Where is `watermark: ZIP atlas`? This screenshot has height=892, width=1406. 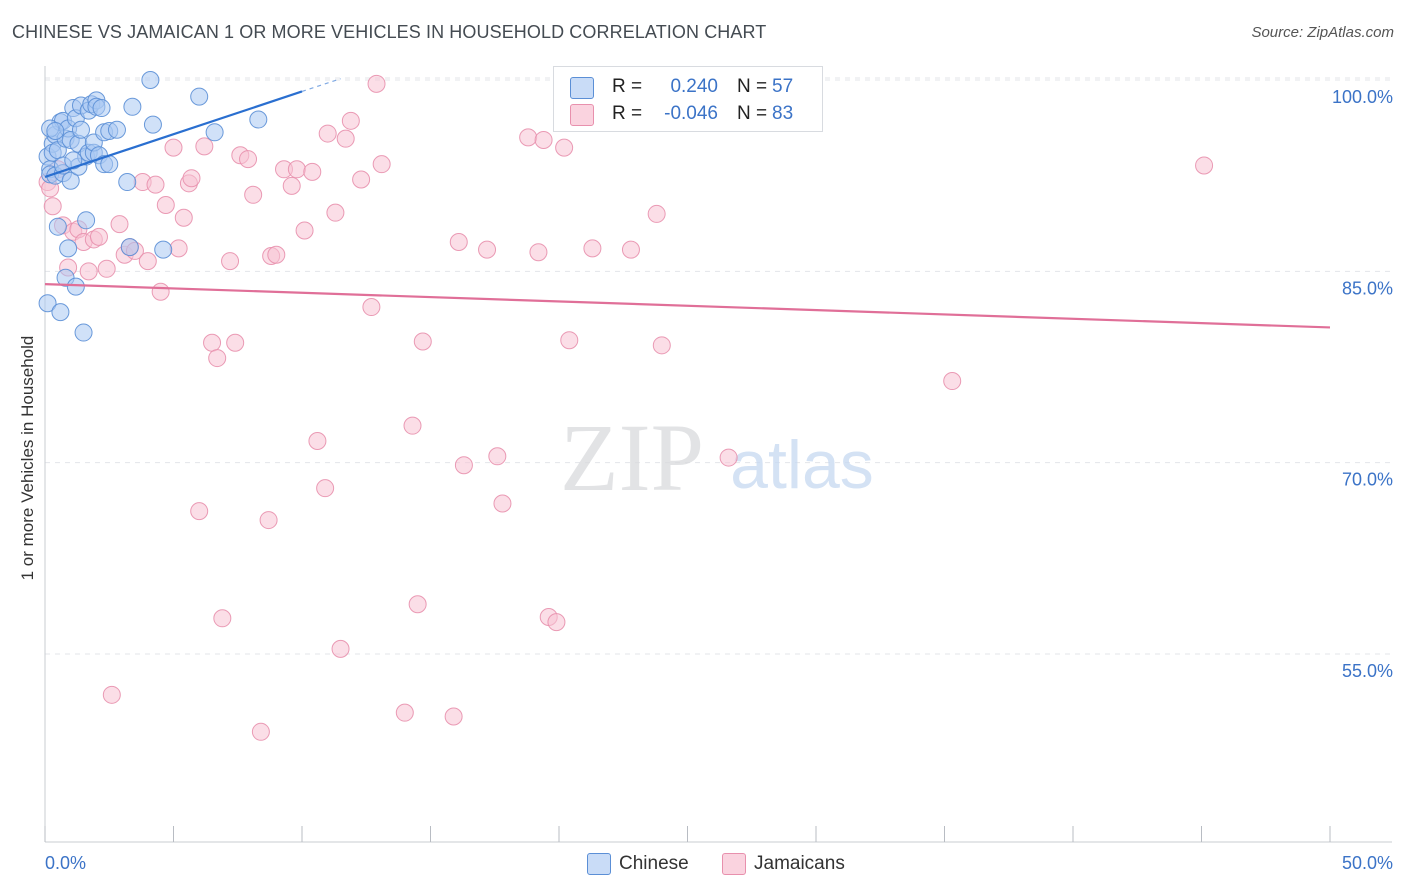
watermark: ZIP atlas is located at coordinates (717, 457).